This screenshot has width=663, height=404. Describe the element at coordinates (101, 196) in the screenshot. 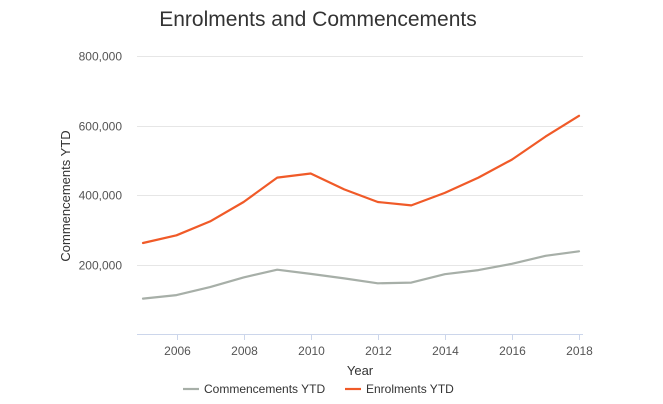

I see `y-tick-label: 400,000` at that location.